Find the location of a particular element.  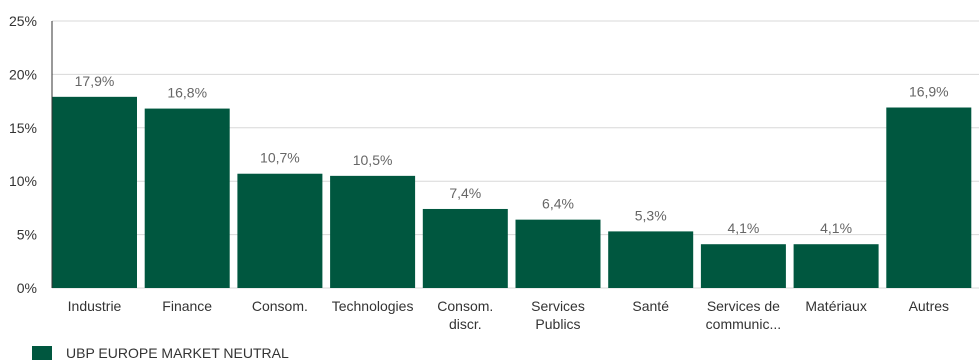

data-label: 10,7% is located at coordinates (280, 158).